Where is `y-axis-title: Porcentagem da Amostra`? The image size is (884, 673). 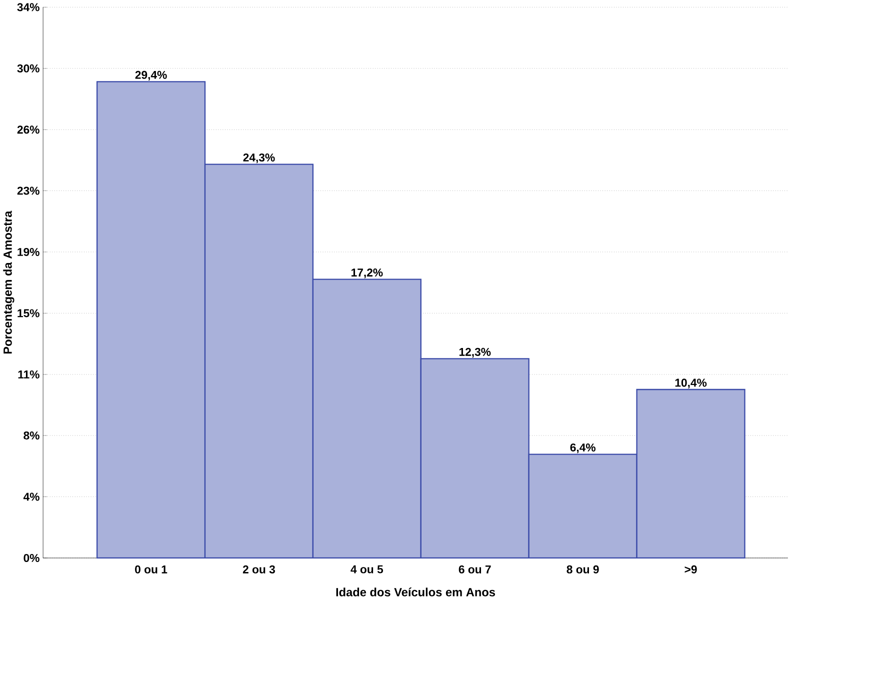 y-axis-title: Porcentagem da Amostra is located at coordinates (8, 282).